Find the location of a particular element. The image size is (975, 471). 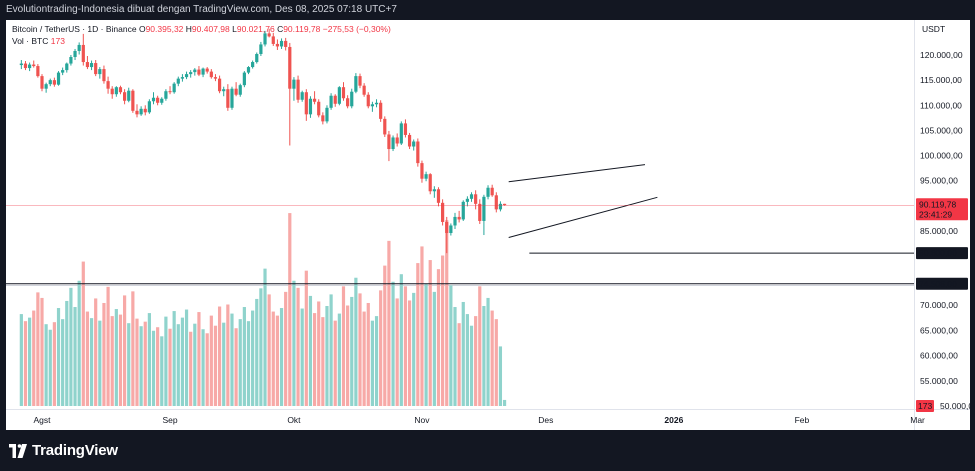

time-tick-label: Nov is located at coordinates (422, 420).